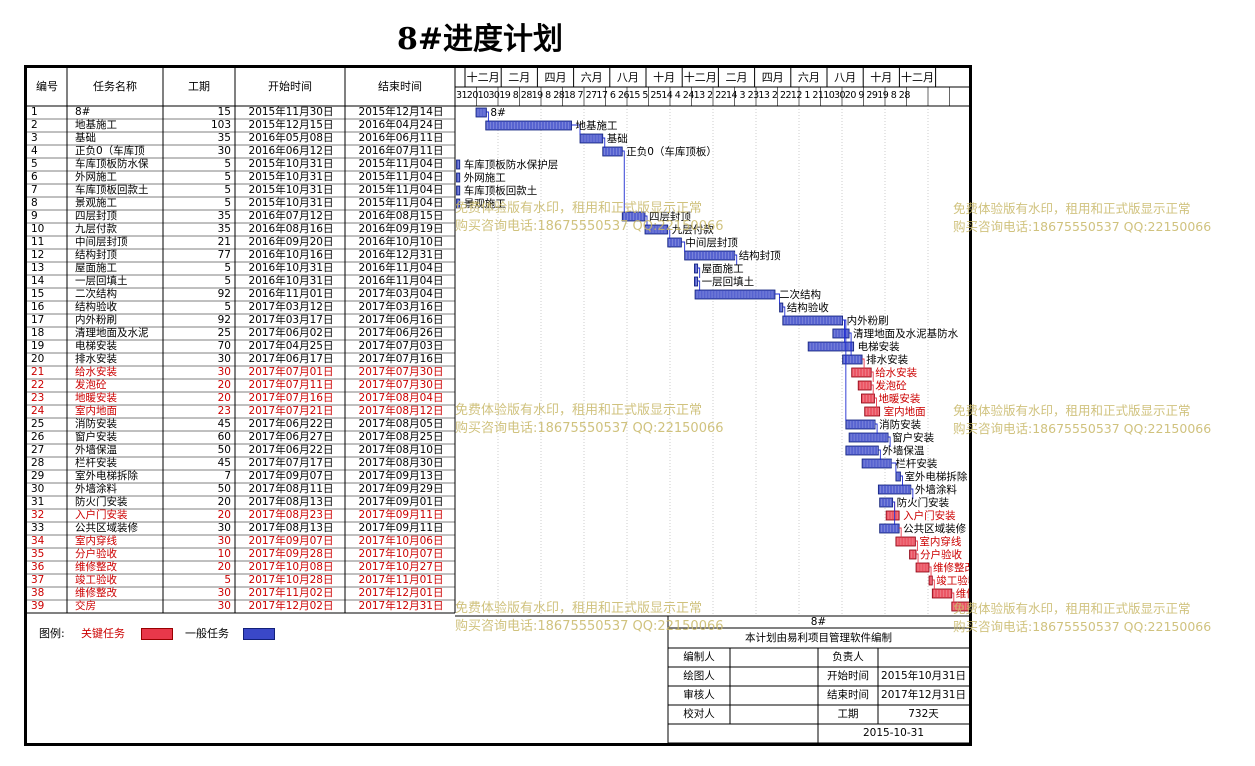  What do you see at coordinates (38, 606) in the screenshot?
I see `task-id: 39` at bounding box center [38, 606].